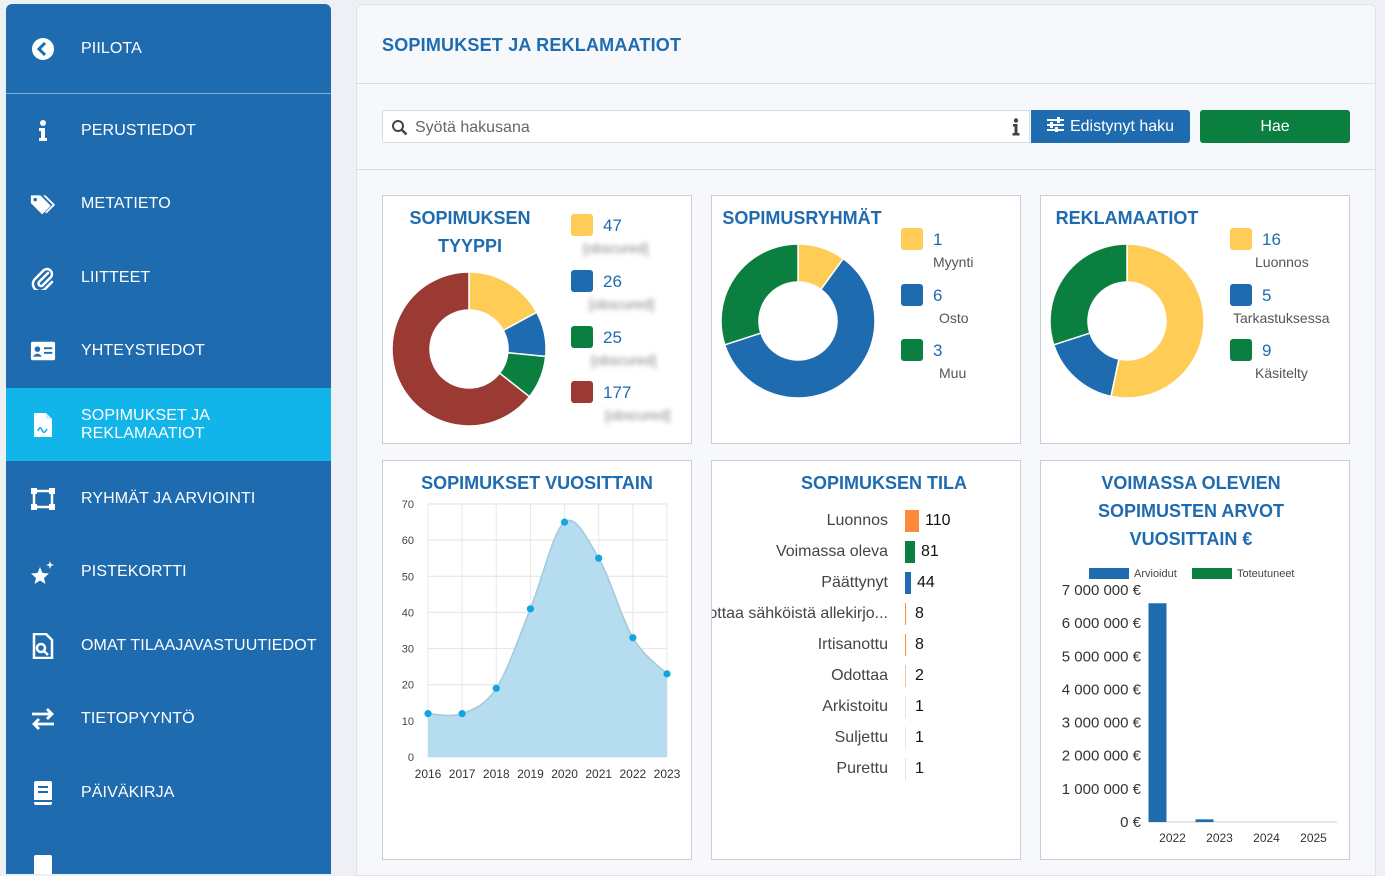 This screenshot has width=1385, height=876. I want to click on status-bar-row: Purettu 1, so click(862, 770).